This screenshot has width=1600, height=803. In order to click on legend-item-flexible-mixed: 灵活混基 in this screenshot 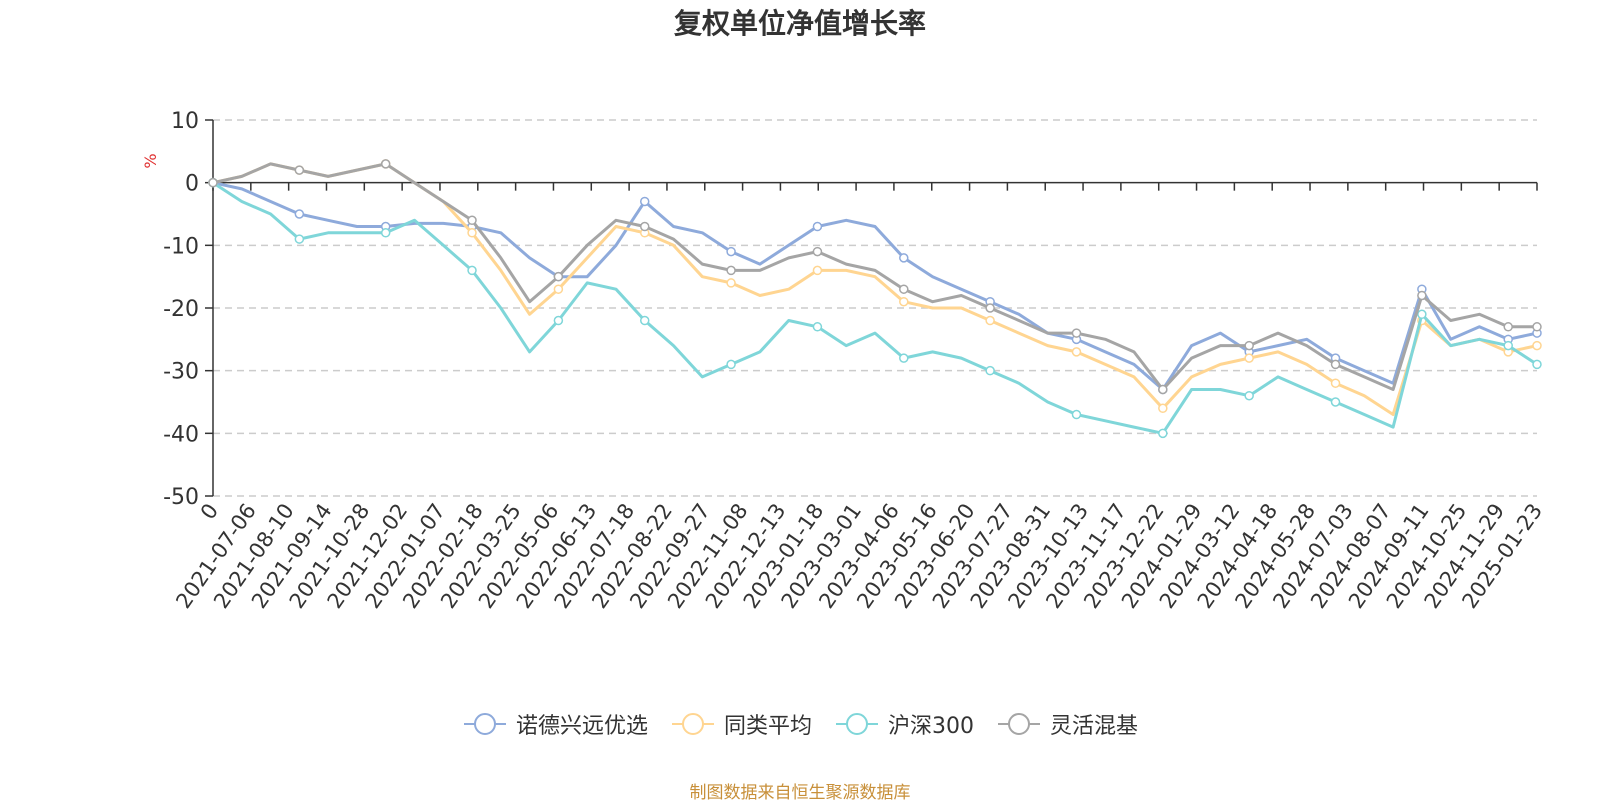, I will do `click(1067, 724)`.